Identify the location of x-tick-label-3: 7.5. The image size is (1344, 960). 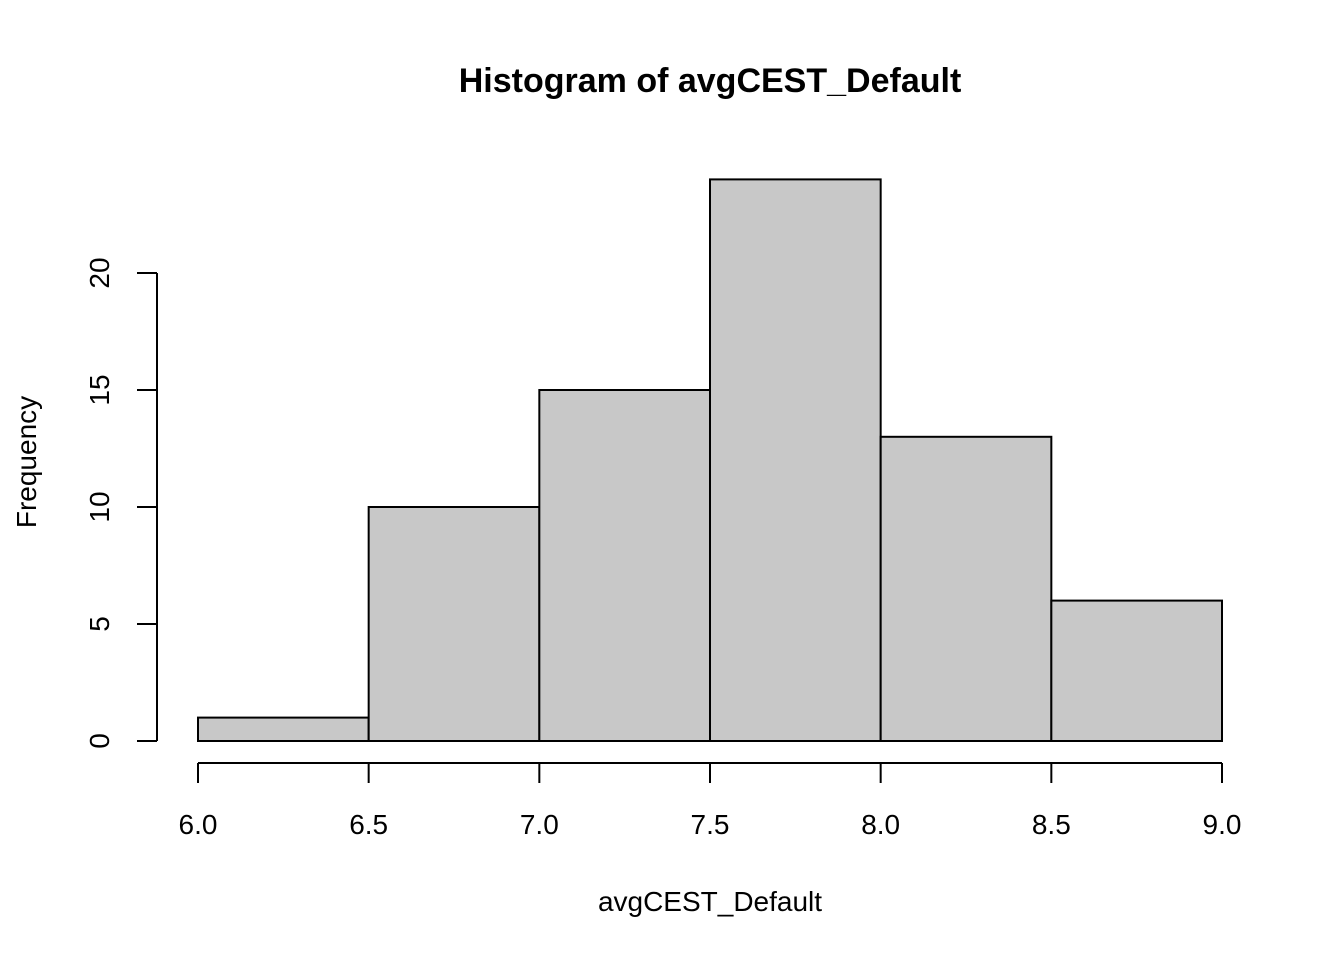
(710, 824).